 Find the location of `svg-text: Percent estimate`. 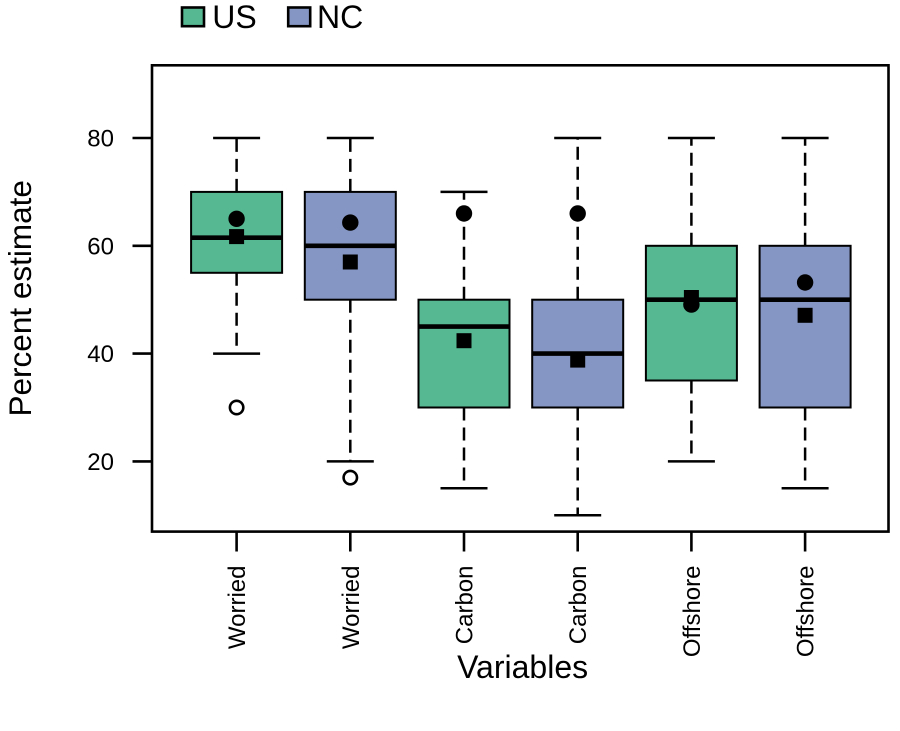

svg-text: Percent estimate is located at coordinates (20, 298).